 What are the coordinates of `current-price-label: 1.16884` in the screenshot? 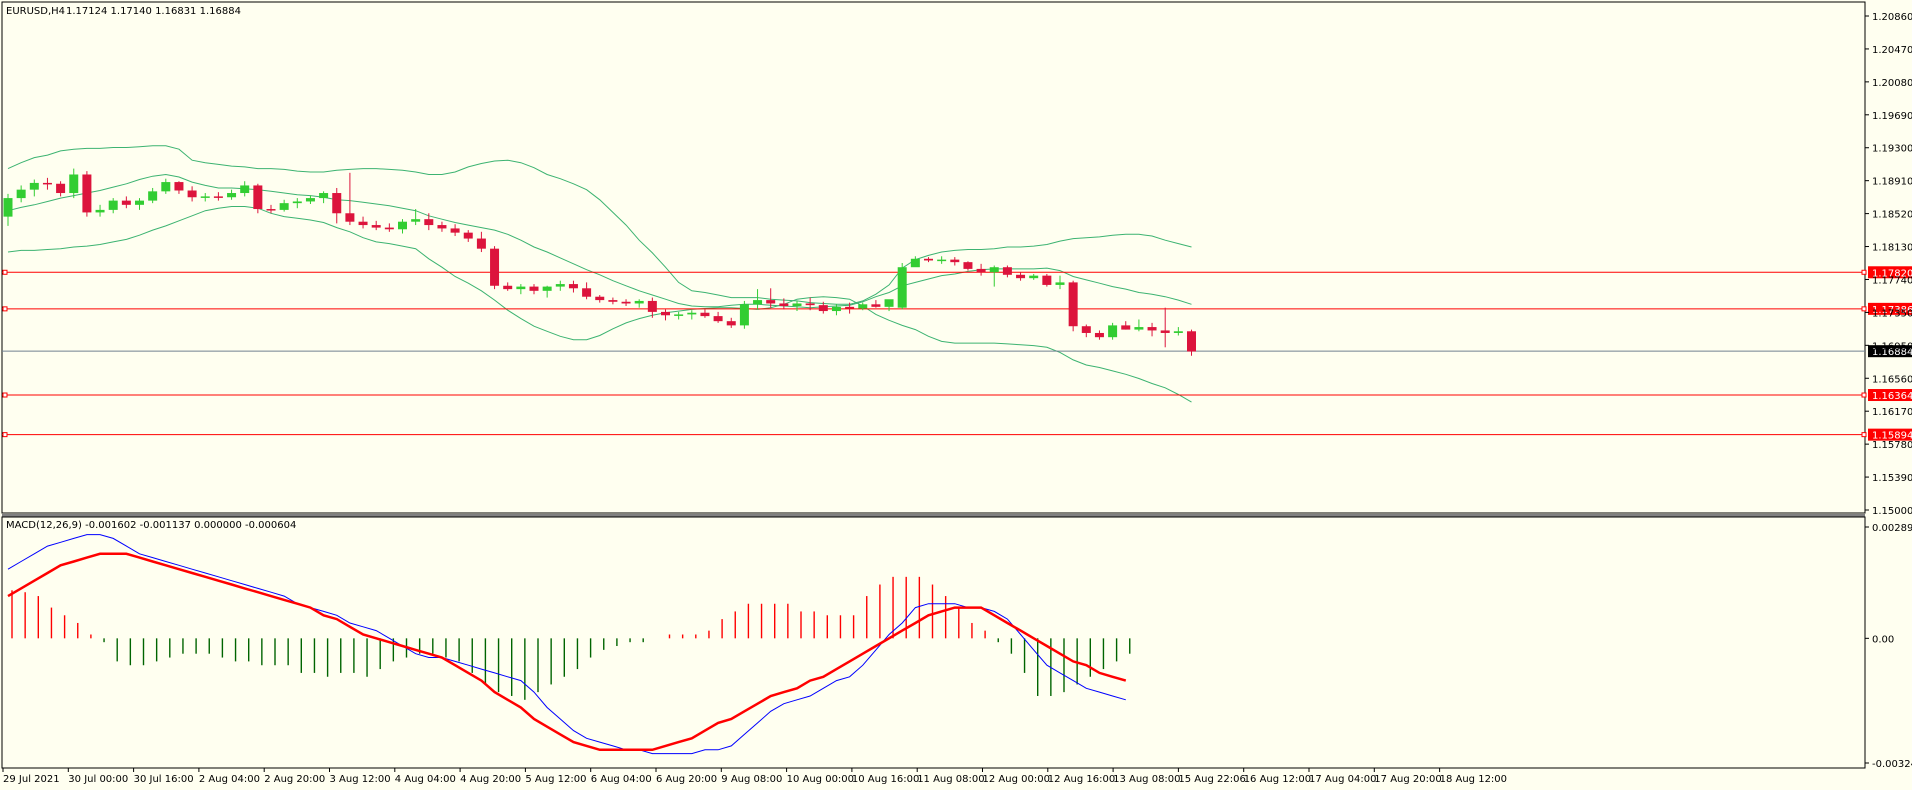 It's located at (1892, 352).